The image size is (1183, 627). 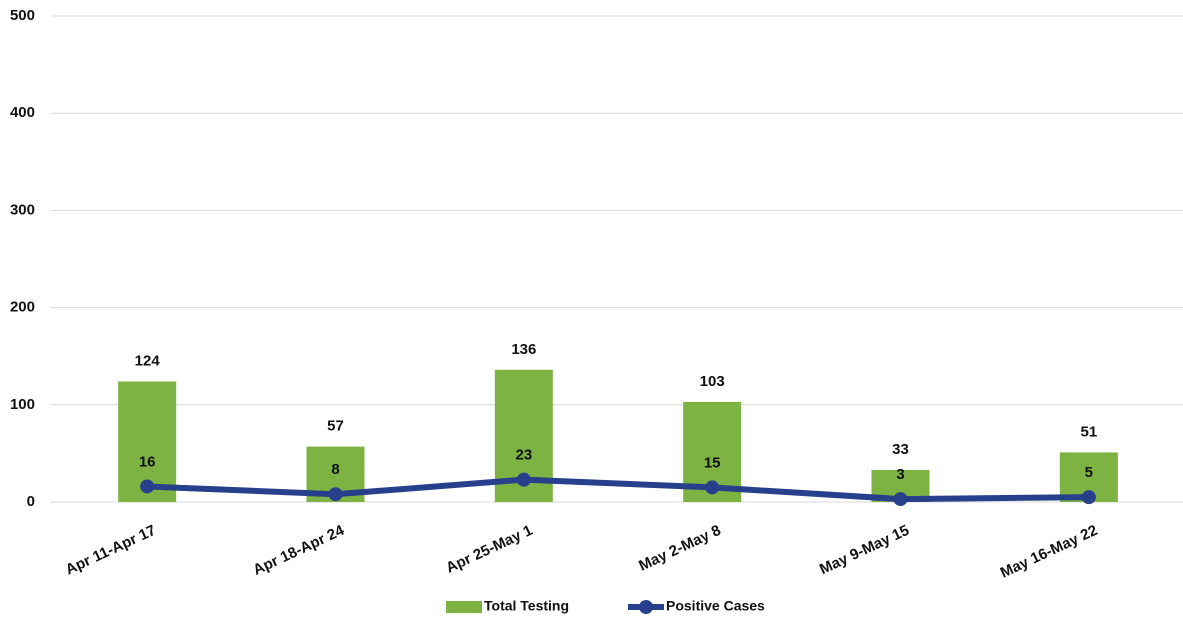 I want to click on x-tick-label: Apr 18-Apr 24, so click(x=299, y=550).